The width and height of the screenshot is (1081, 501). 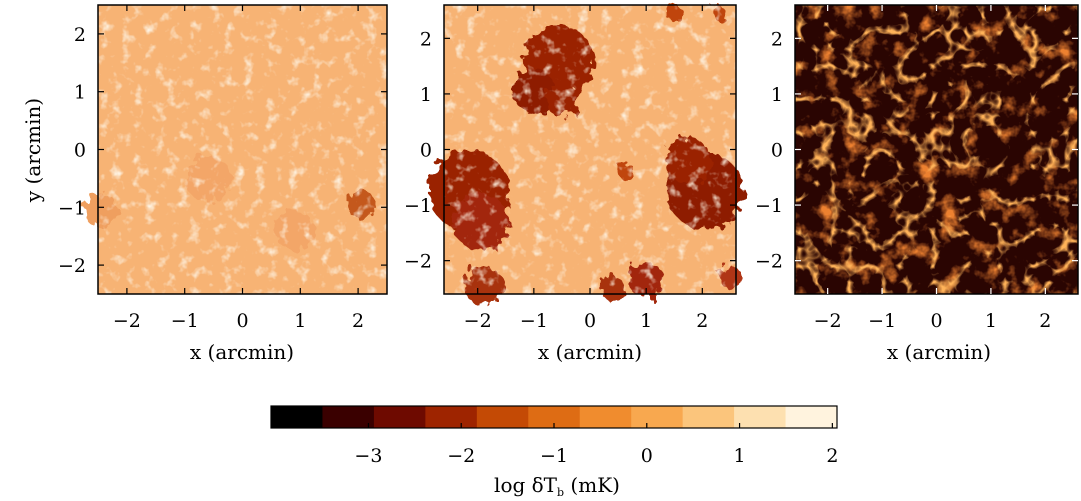 What do you see at coordinates (80, 93) in the screenshot?
I see `panel-left-ytick-label: 1` at bounding box center [80, 93].